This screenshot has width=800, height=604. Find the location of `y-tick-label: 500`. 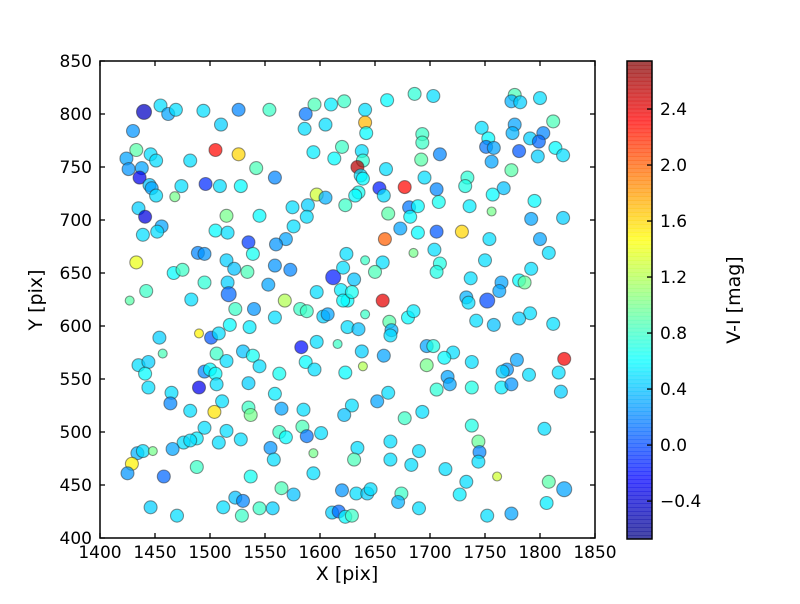

y-tick-label: 500 is located at coordinates (76, 433).